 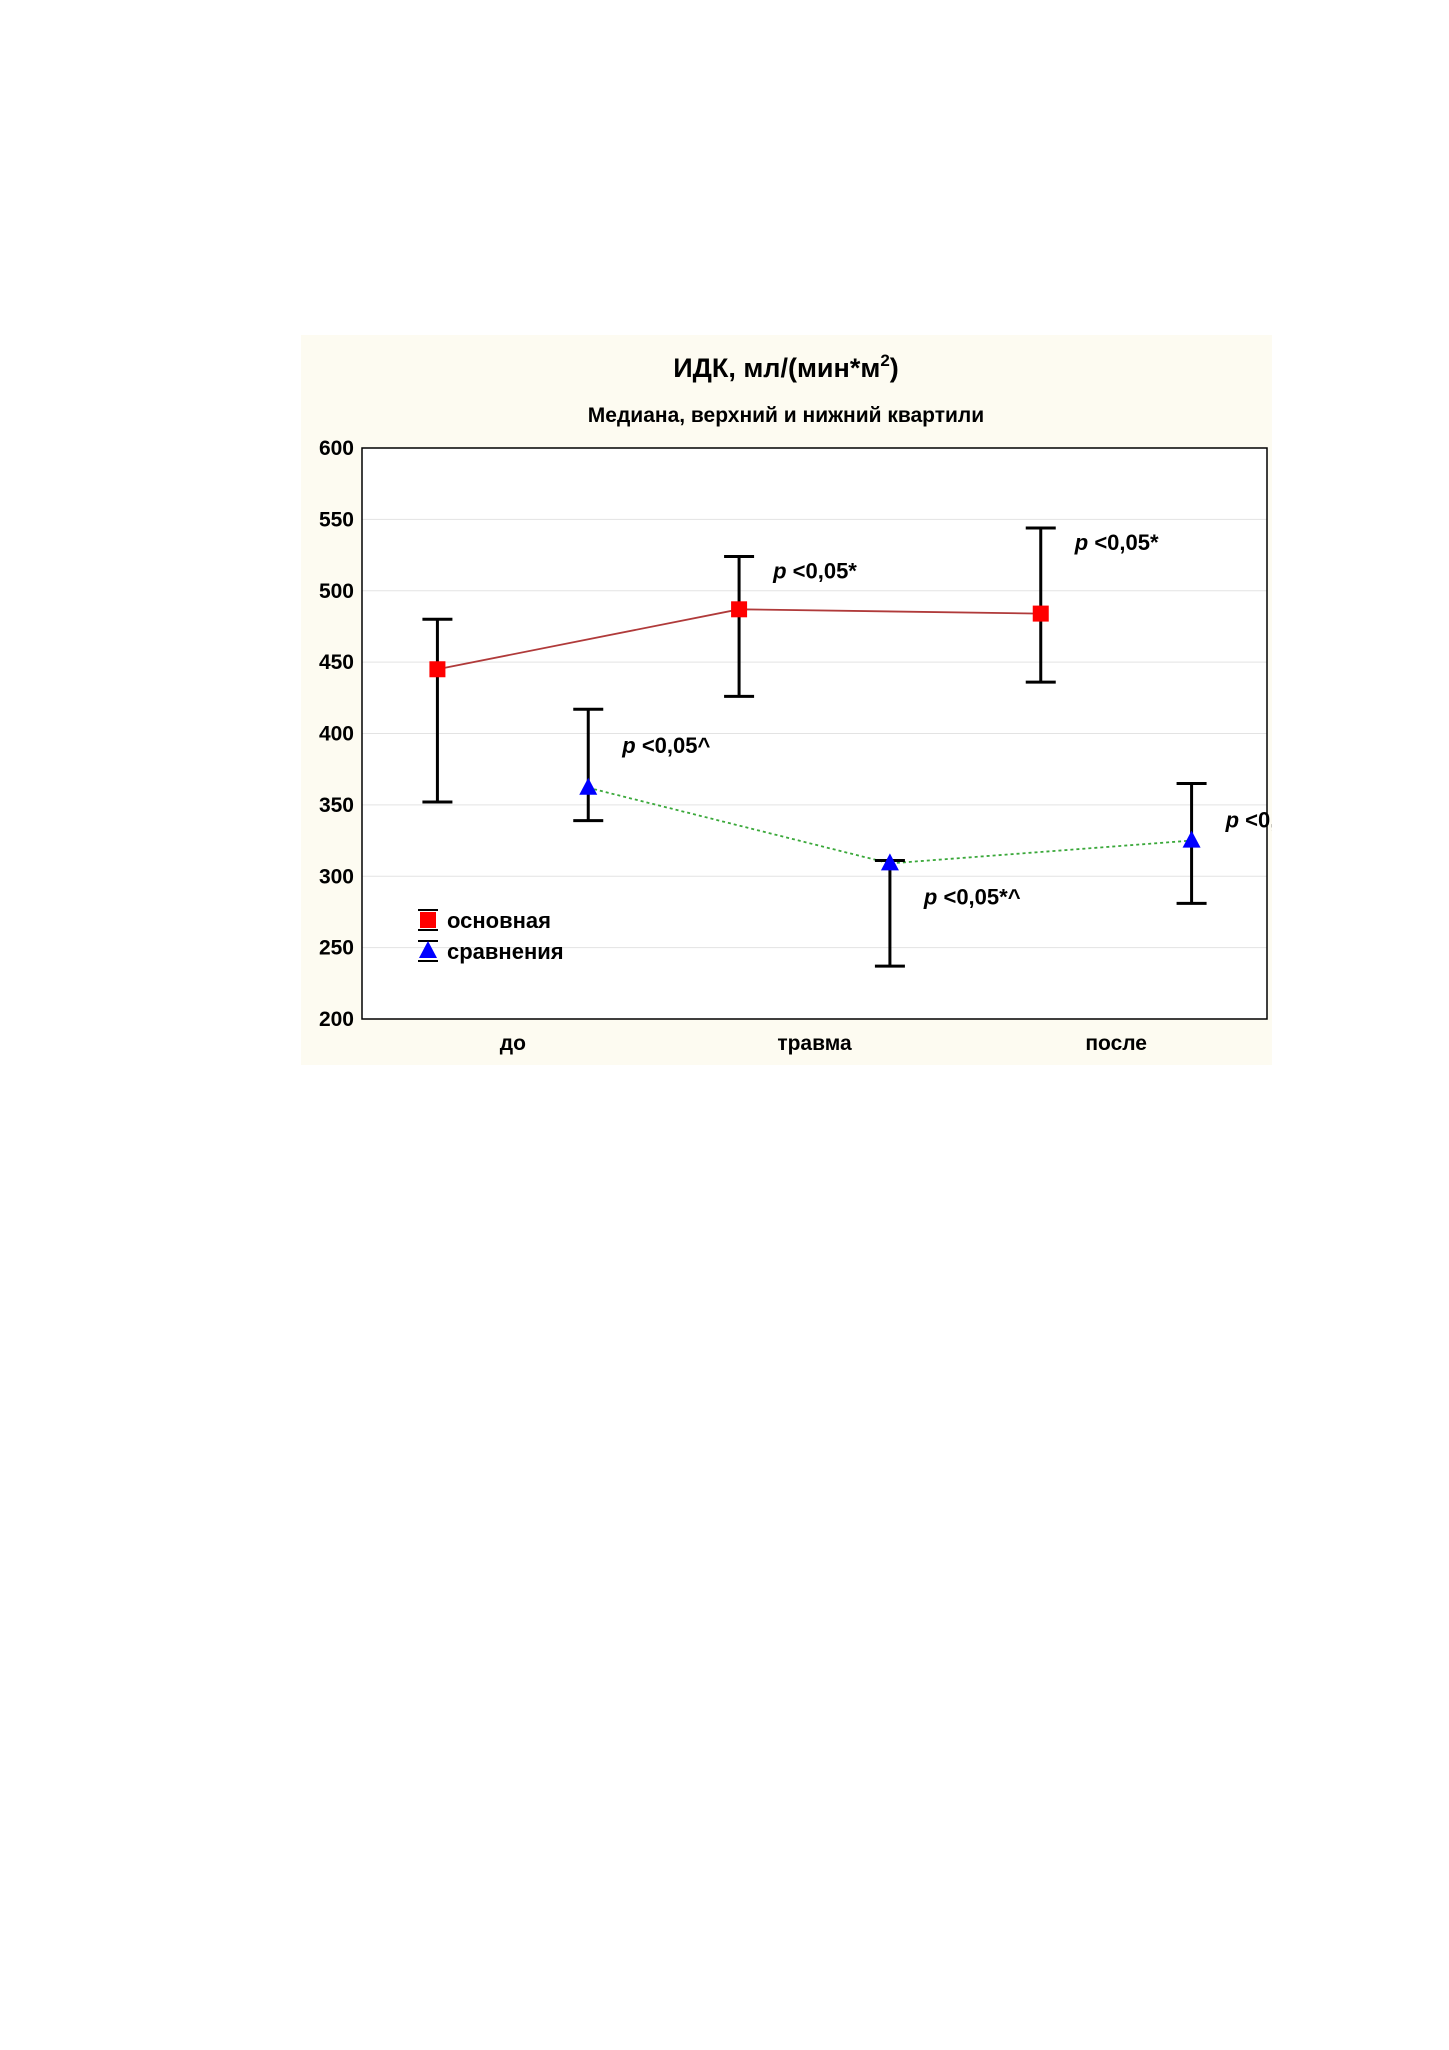 What do you see at coordinates (491, 936) in the screenshot?
I see `legend: основная сравнения` at bounding box center [491, 936].